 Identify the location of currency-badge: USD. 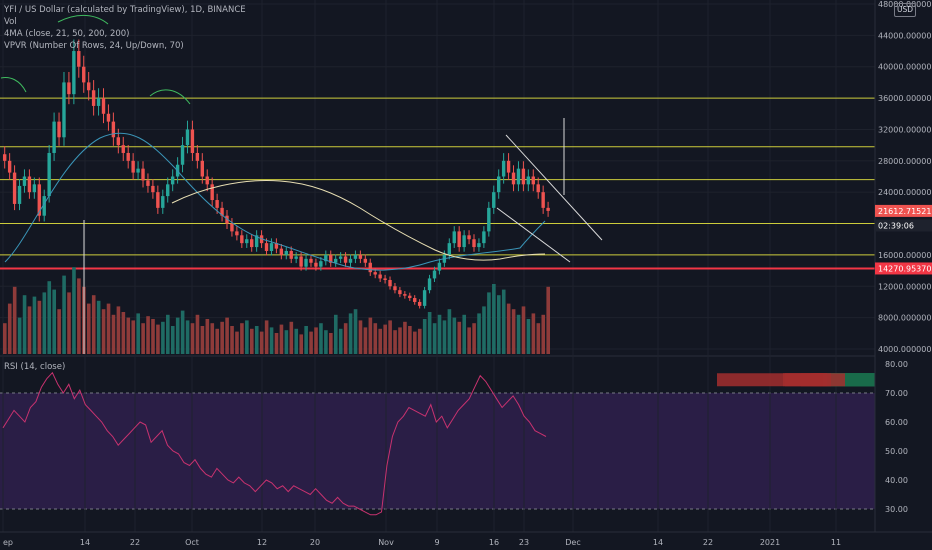
(905, 10).